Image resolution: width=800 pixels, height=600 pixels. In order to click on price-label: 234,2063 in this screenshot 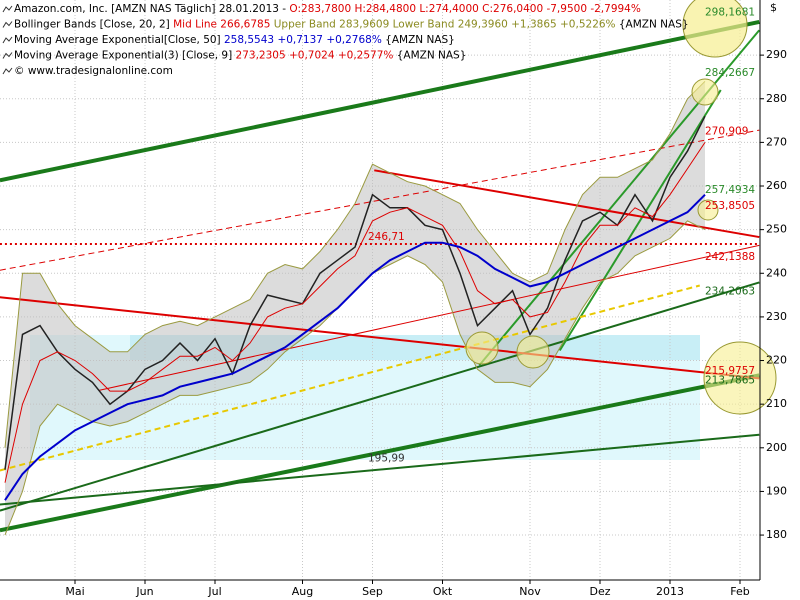, I will do `click(730, 292)`.